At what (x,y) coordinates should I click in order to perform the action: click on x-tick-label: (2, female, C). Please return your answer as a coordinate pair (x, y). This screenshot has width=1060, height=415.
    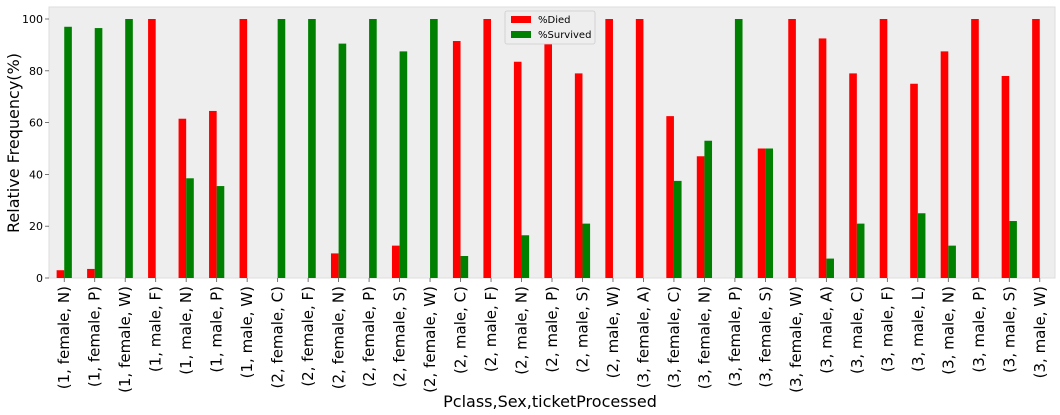
    Looking at the image, I should click on (278, 337).